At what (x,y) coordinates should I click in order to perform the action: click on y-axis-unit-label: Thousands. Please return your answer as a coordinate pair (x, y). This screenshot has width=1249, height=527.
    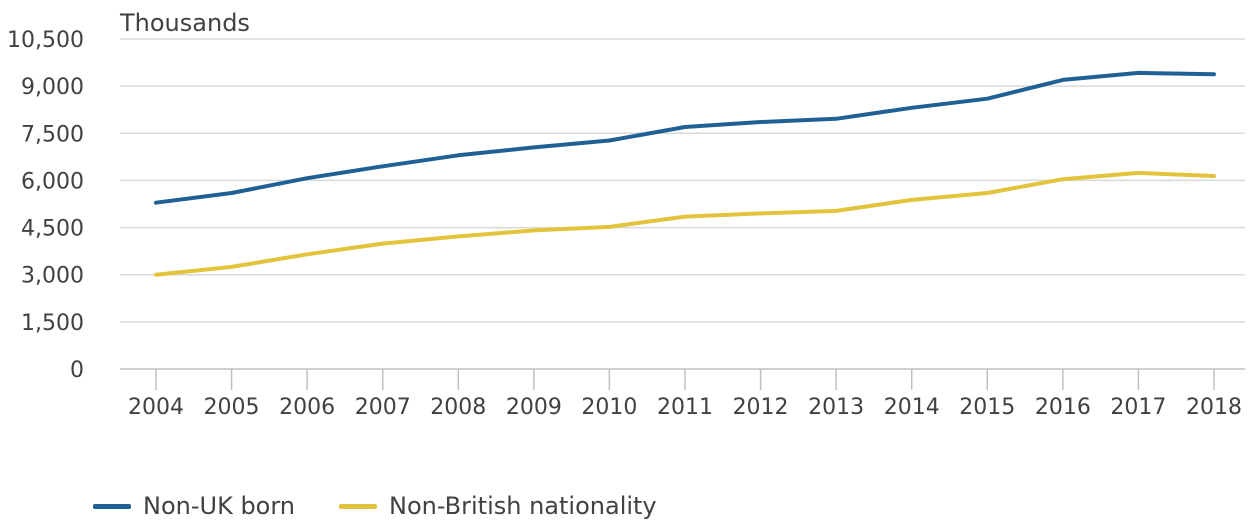
    Looking at the image, I should click on (184, 23).